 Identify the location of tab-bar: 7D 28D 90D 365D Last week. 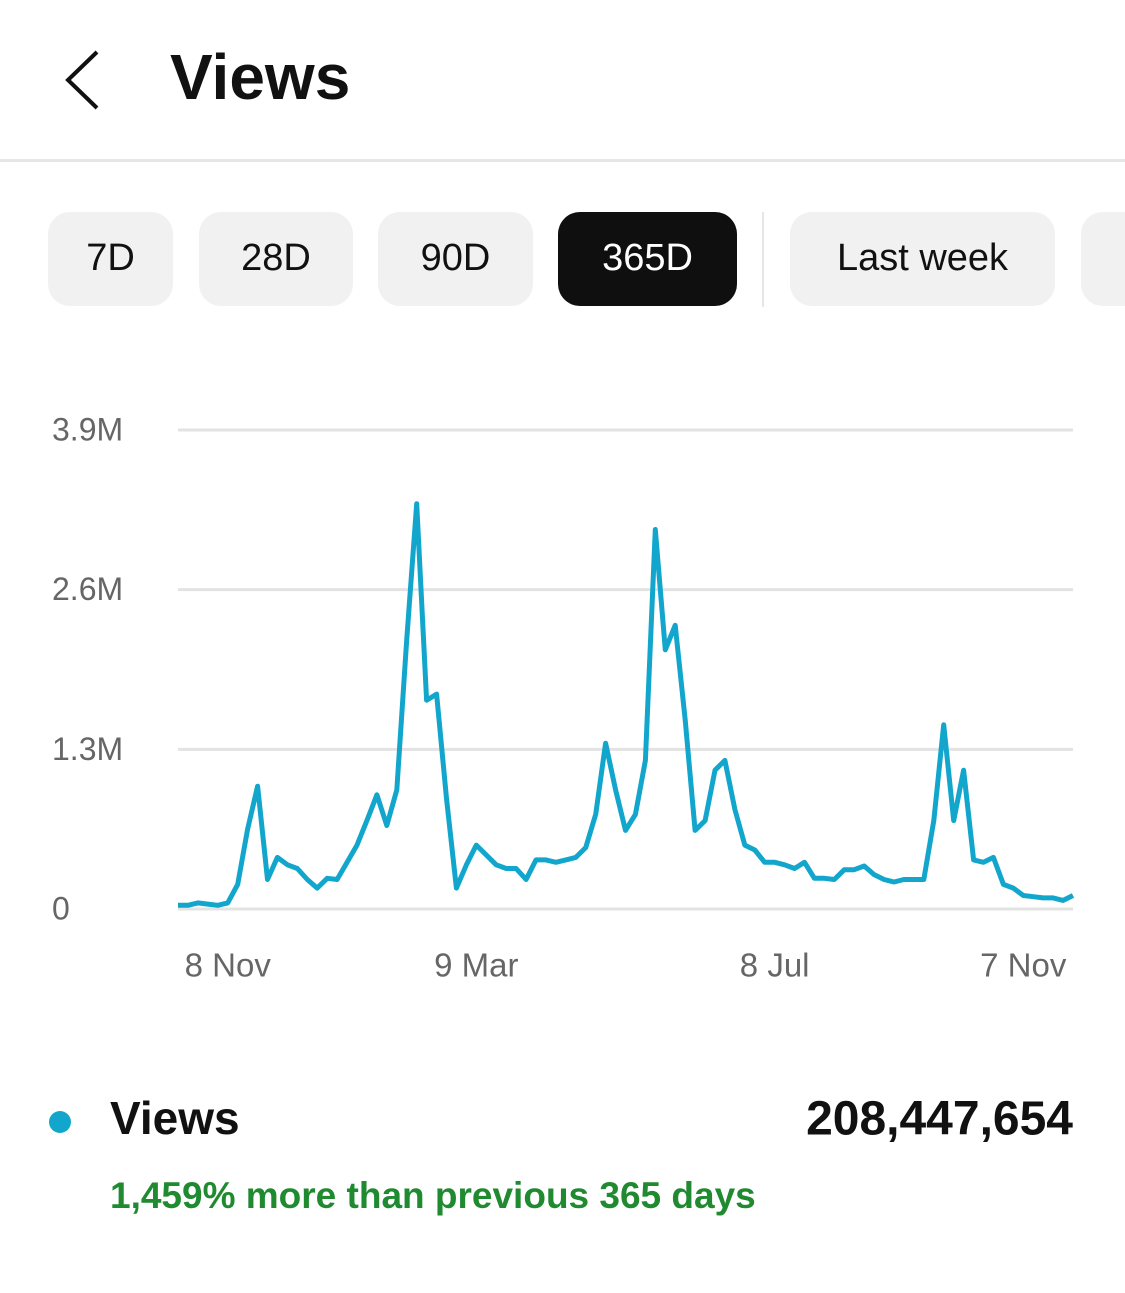
(551, 259).